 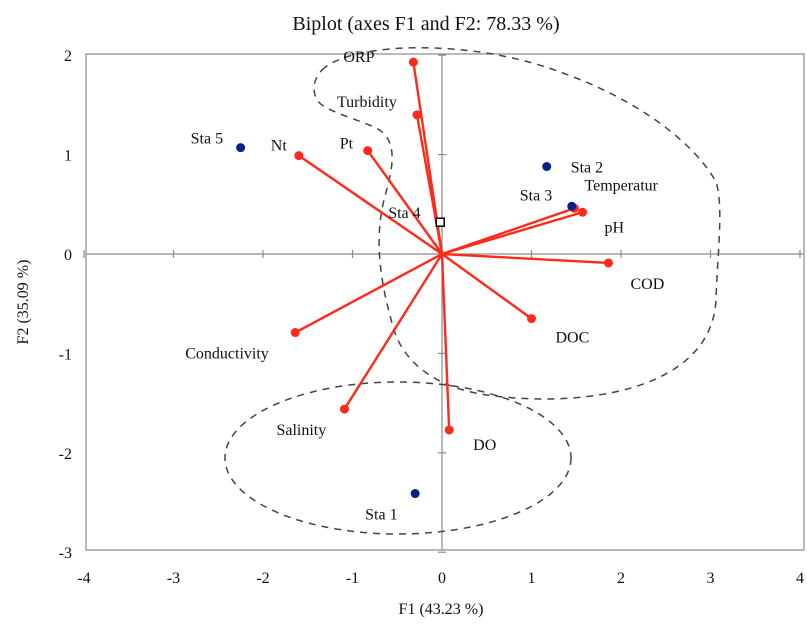 I want to click on y-tick-label: 0, so click(x=68, y=255).